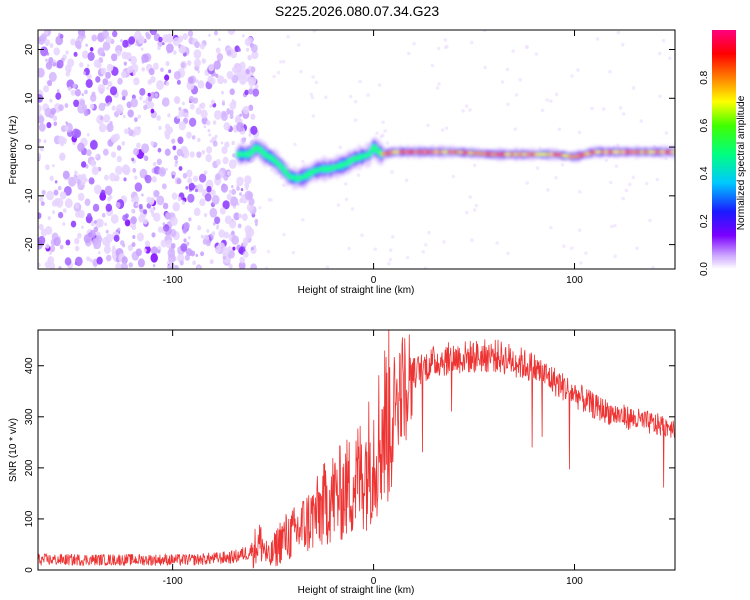  I want to click on snr-ytick-label: 400, so click(29, 365).